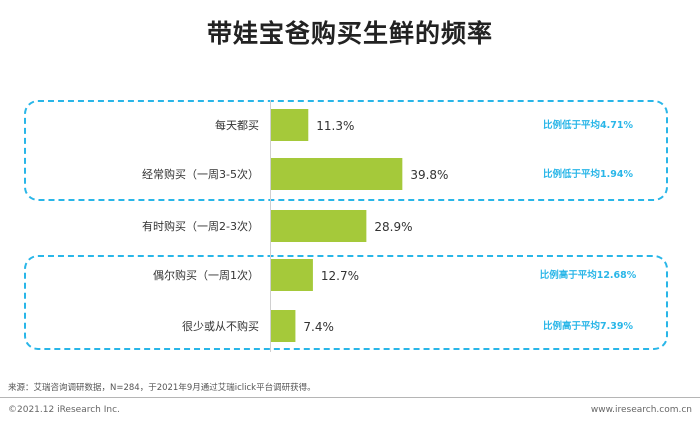  Describe the element at coordinates (588, 326) in the screenshot. I see `comparison-annotation: 比例高于平均7.39%` at that location.